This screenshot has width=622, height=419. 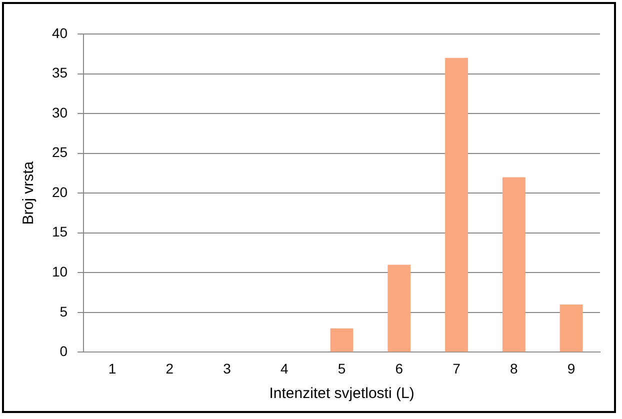 I want to click on y-tick-label: 35, so click(x=60, y=72).